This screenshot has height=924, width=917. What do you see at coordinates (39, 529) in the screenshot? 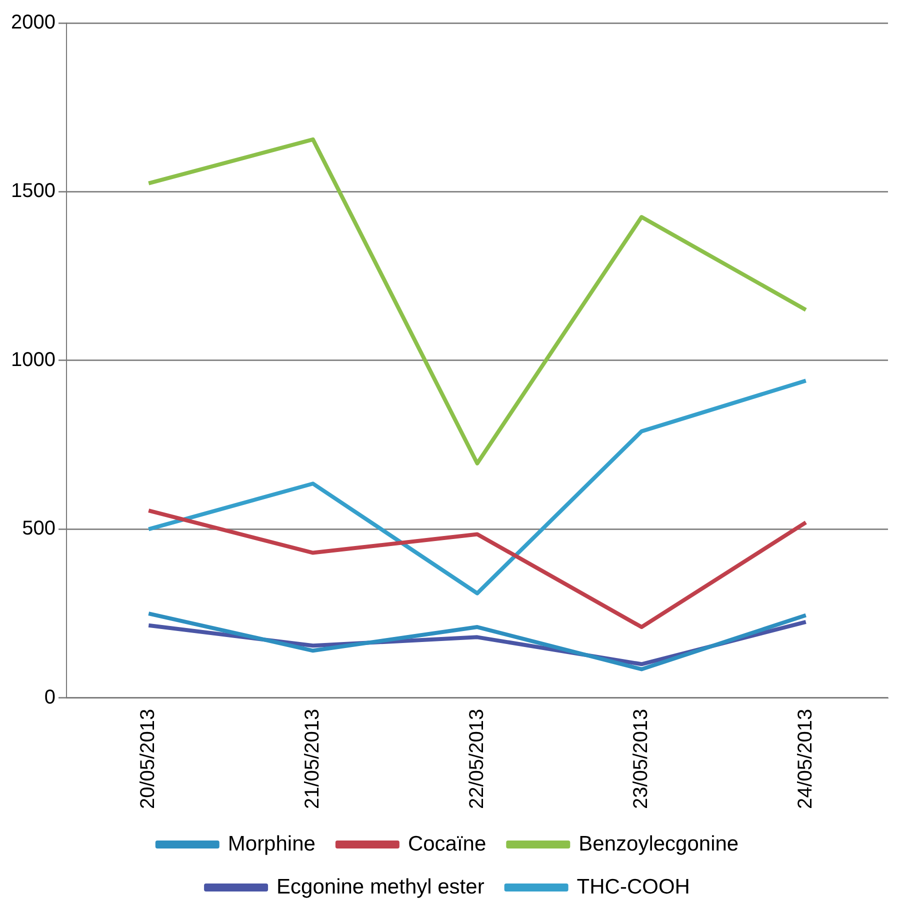
I see `y-tick-label: 500` at bounding box center [39, 529].